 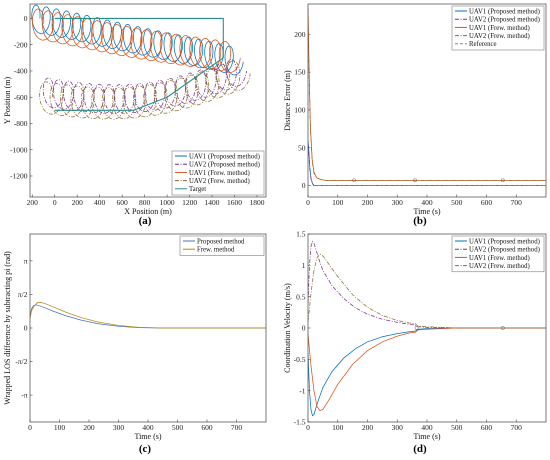 What do you see at coordinates (21, 97) in the screenshot?
I see `y-tick-label: -600` at bounding box center [21, 97].